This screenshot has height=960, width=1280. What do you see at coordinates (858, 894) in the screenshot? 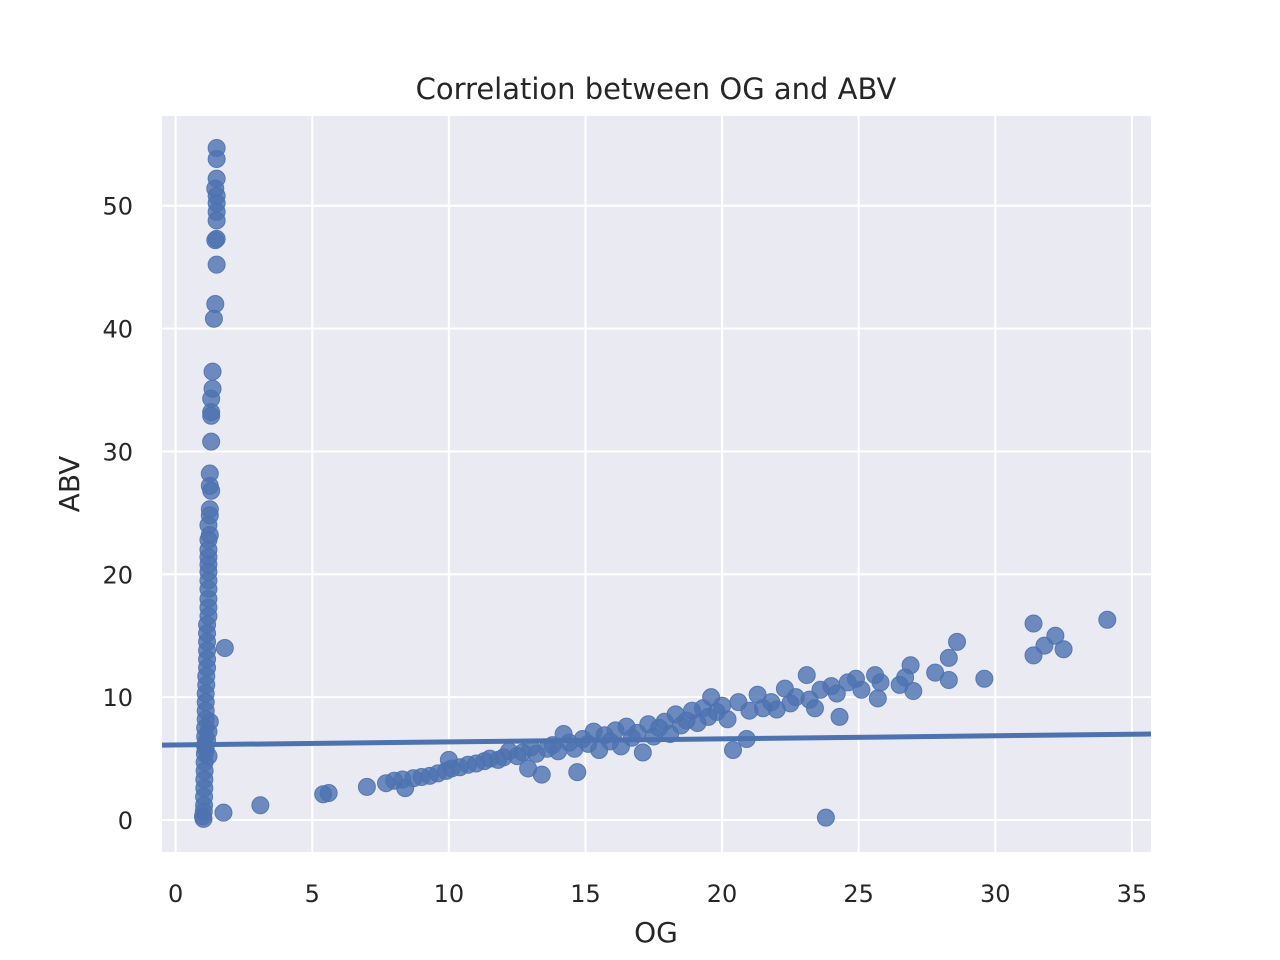
I see `x-tick-label: 25` at bounding box center [858, 894].